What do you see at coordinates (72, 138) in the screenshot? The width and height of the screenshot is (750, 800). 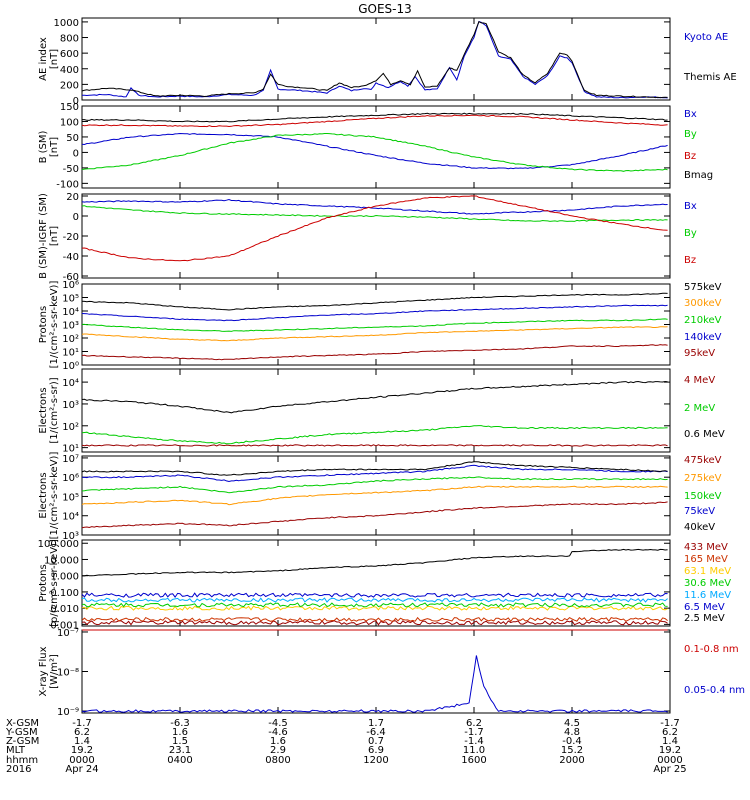 I see `y-tick-label: 50` at bounding box center [72, 138].